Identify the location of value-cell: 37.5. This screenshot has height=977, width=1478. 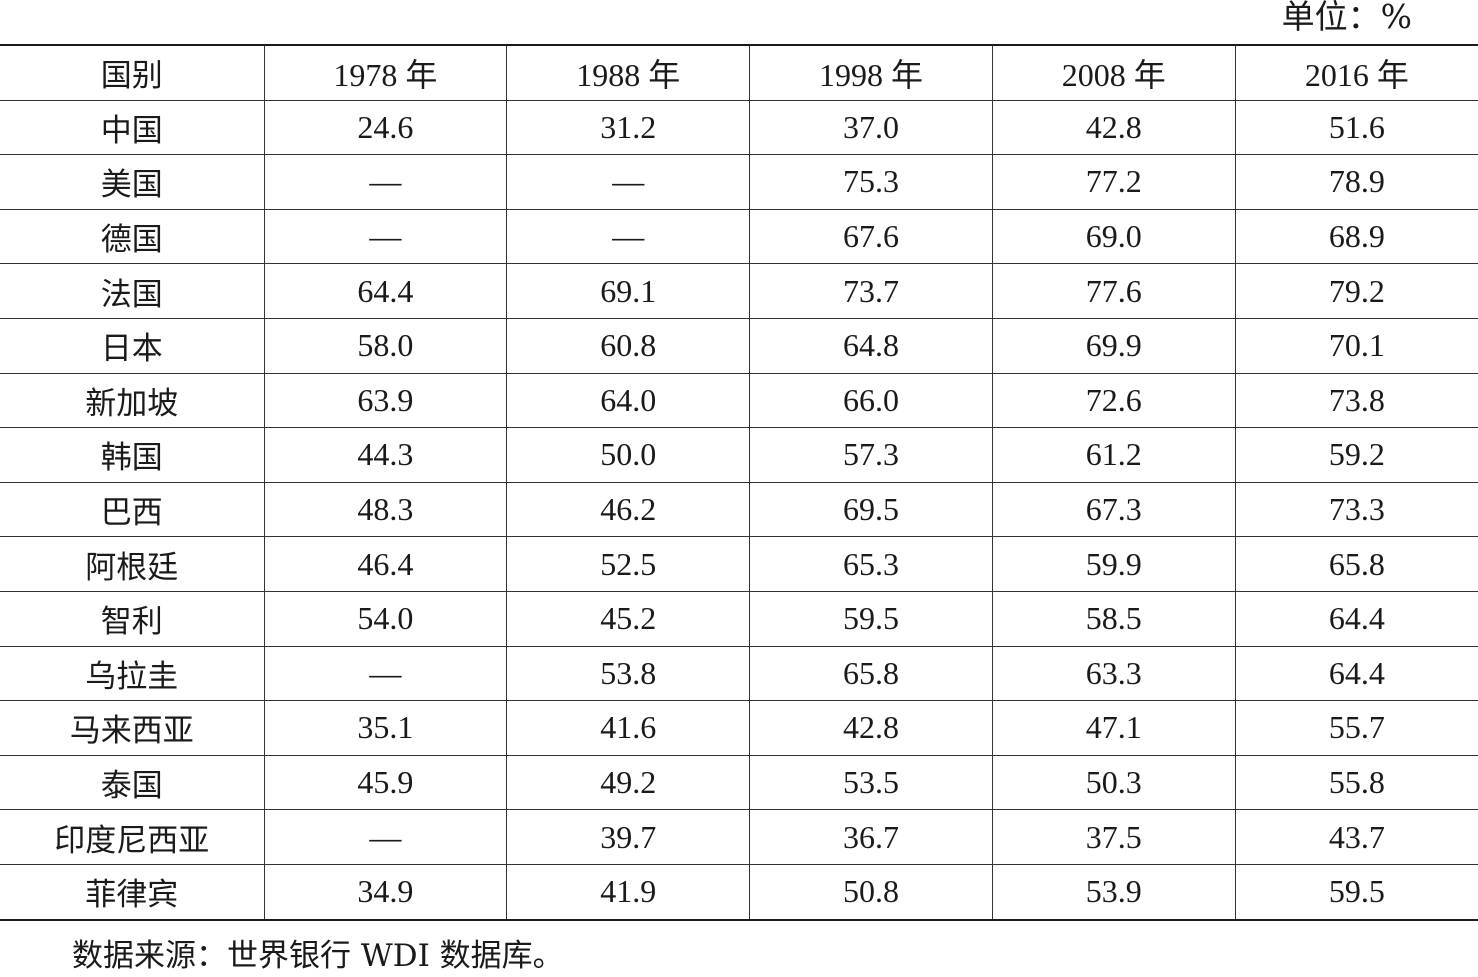
(1114, 837).